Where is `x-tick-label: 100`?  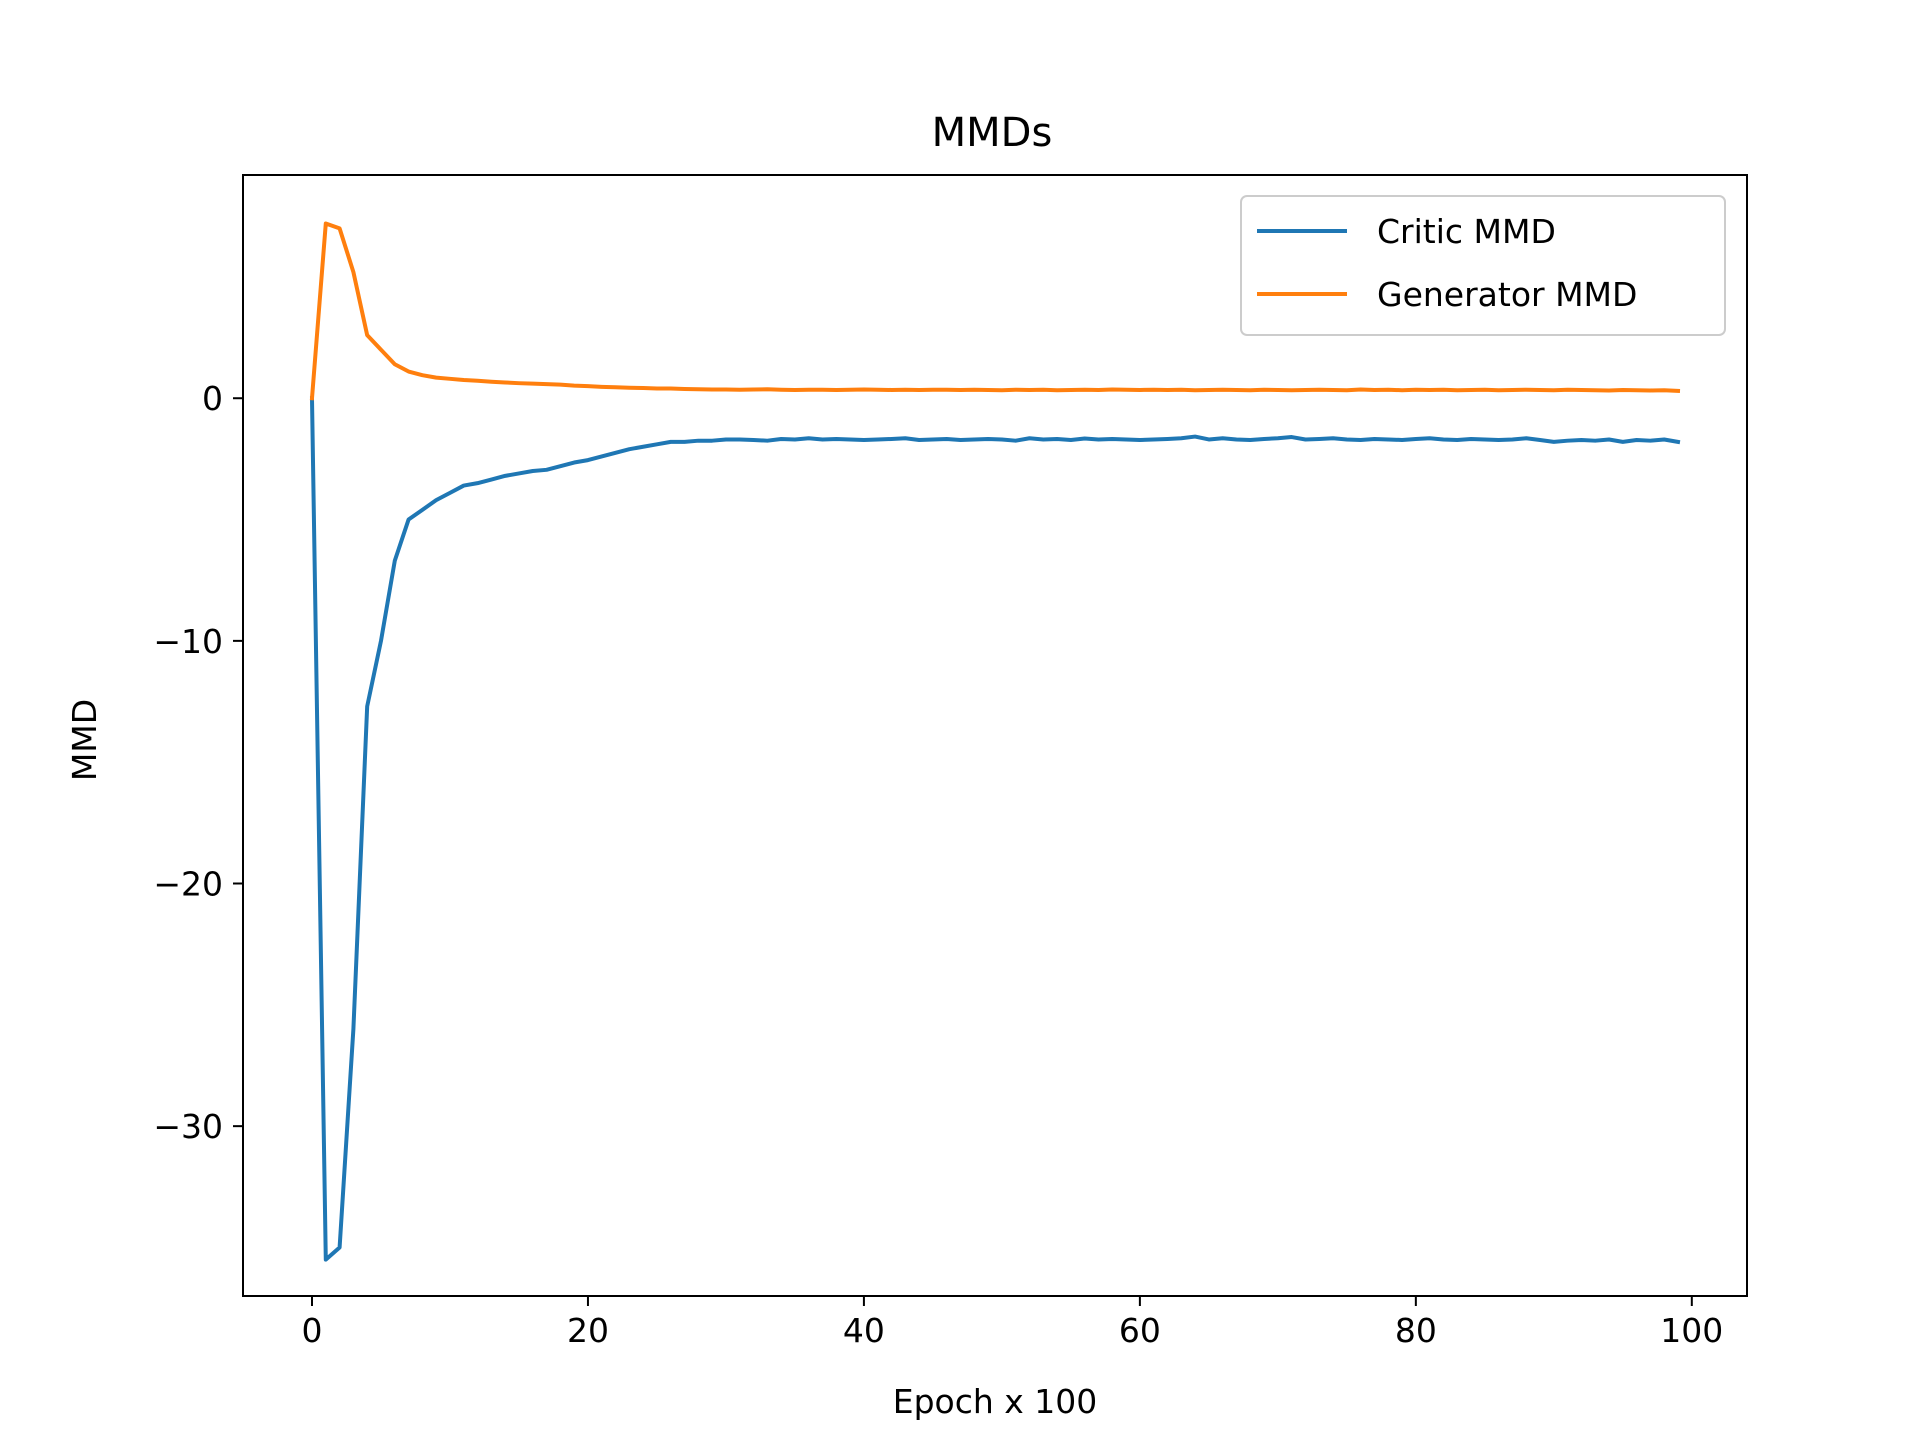 x-tick-label: 100 is located at coordinates (1691, 1330).